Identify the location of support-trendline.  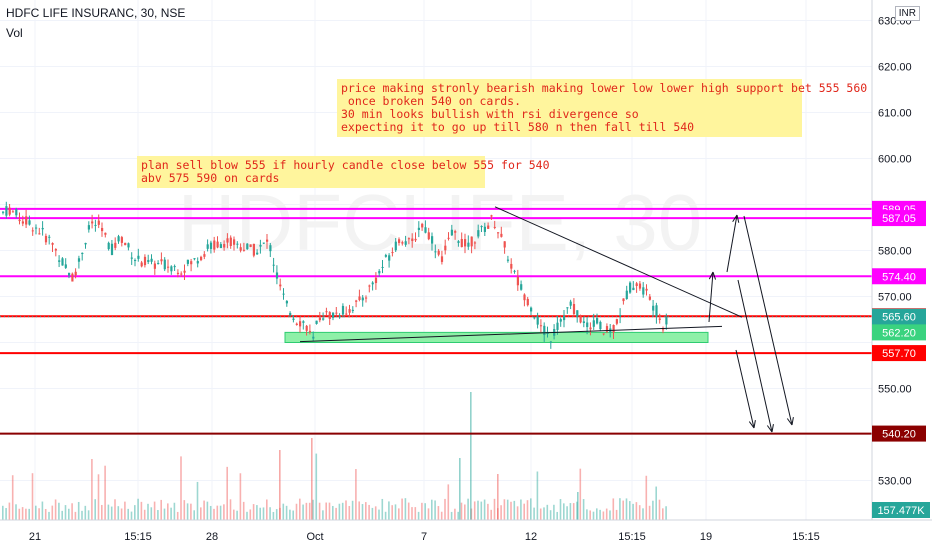
(511, 334).